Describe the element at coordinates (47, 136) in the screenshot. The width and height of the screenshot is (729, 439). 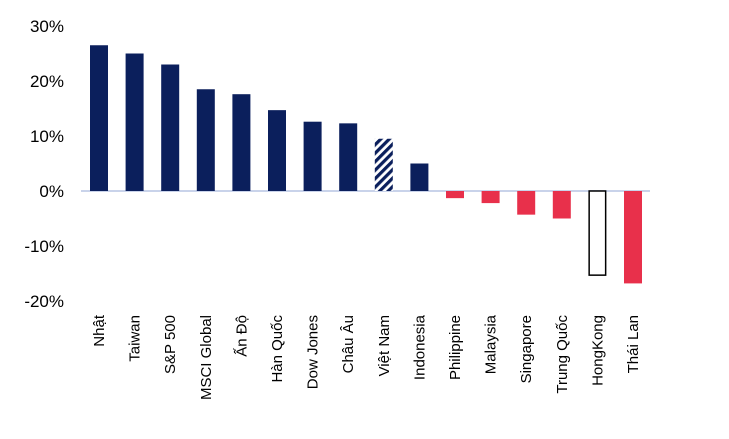
I see `y-tick-label: 10%` at that location.